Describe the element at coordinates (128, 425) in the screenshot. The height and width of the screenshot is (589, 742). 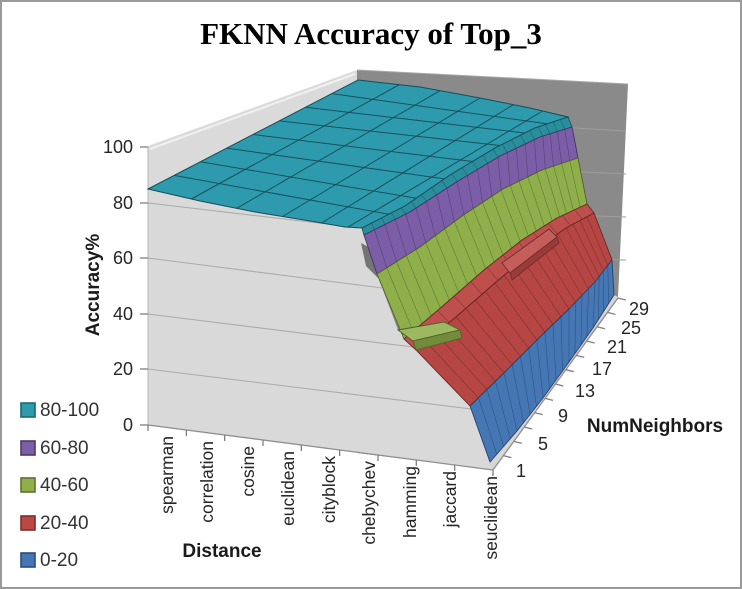
I see `value-tick: 0` at that location.